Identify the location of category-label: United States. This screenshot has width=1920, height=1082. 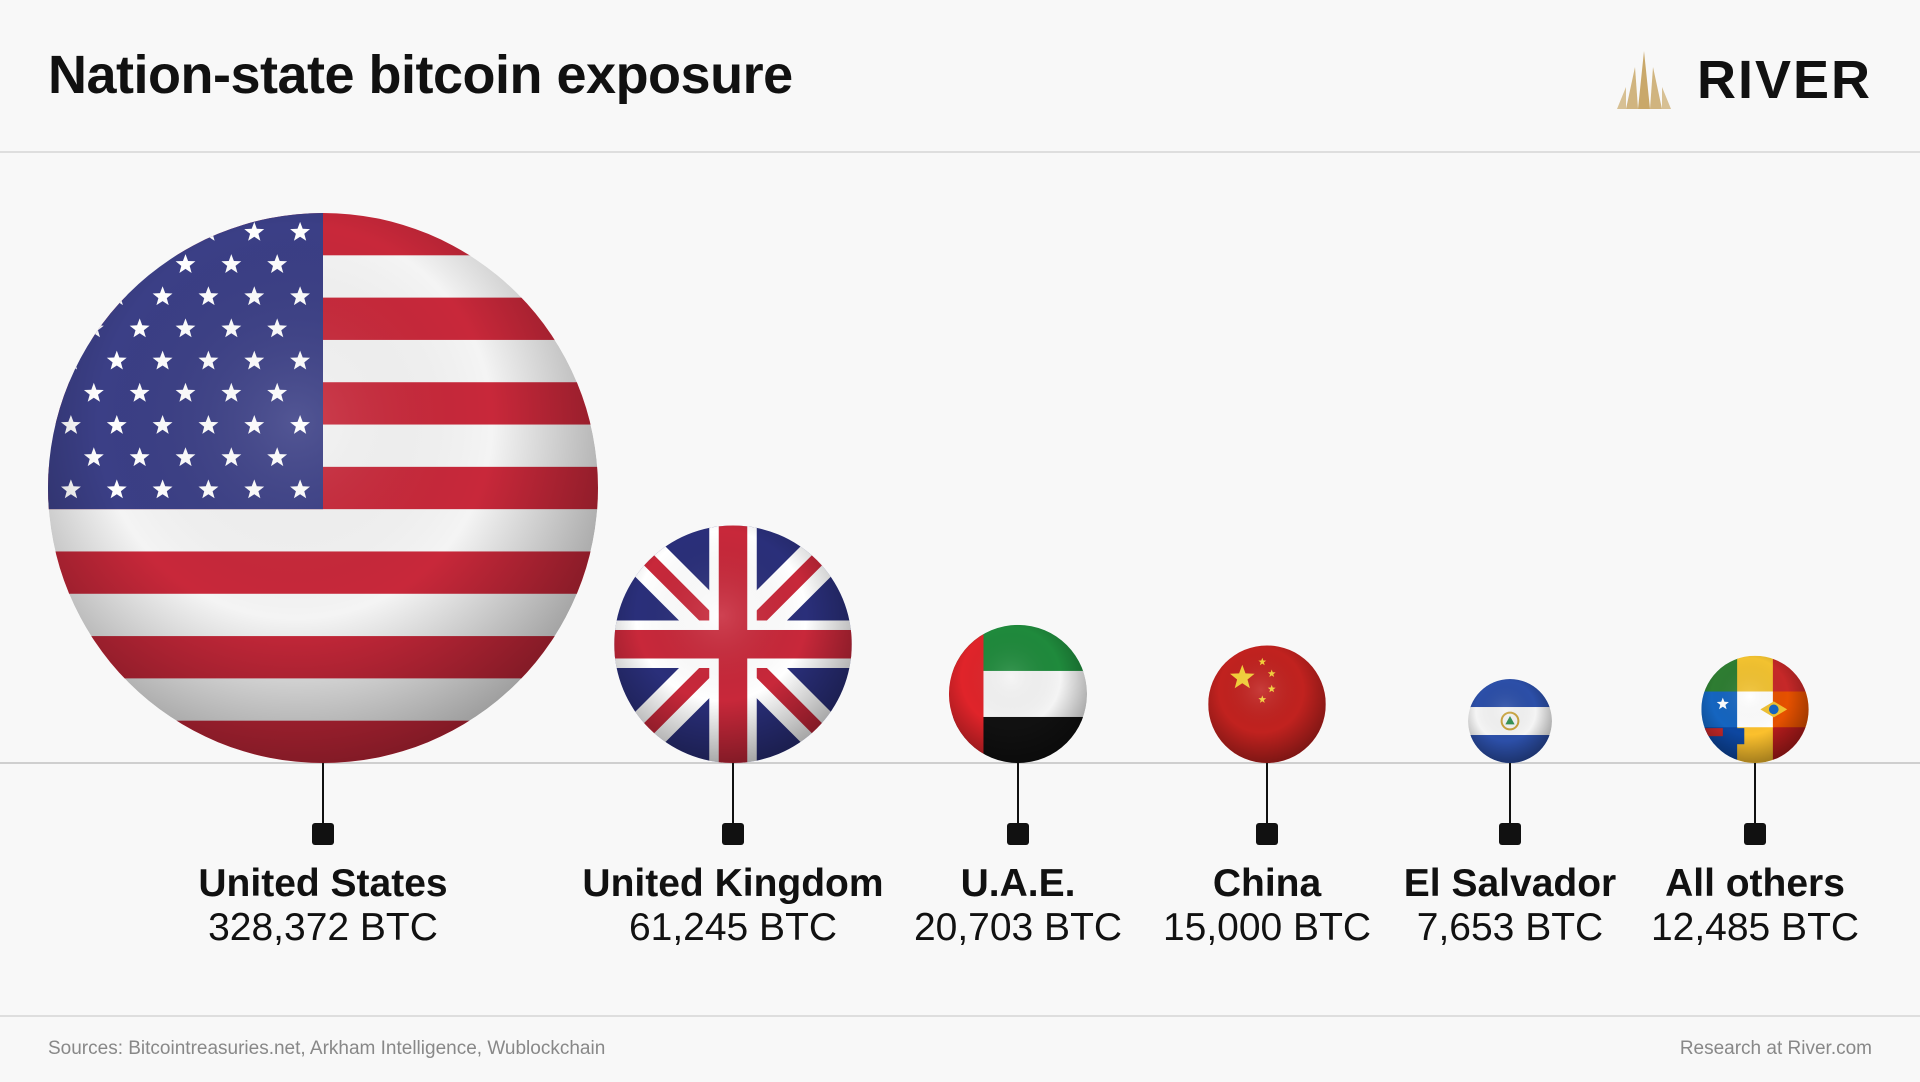
(323, 883).